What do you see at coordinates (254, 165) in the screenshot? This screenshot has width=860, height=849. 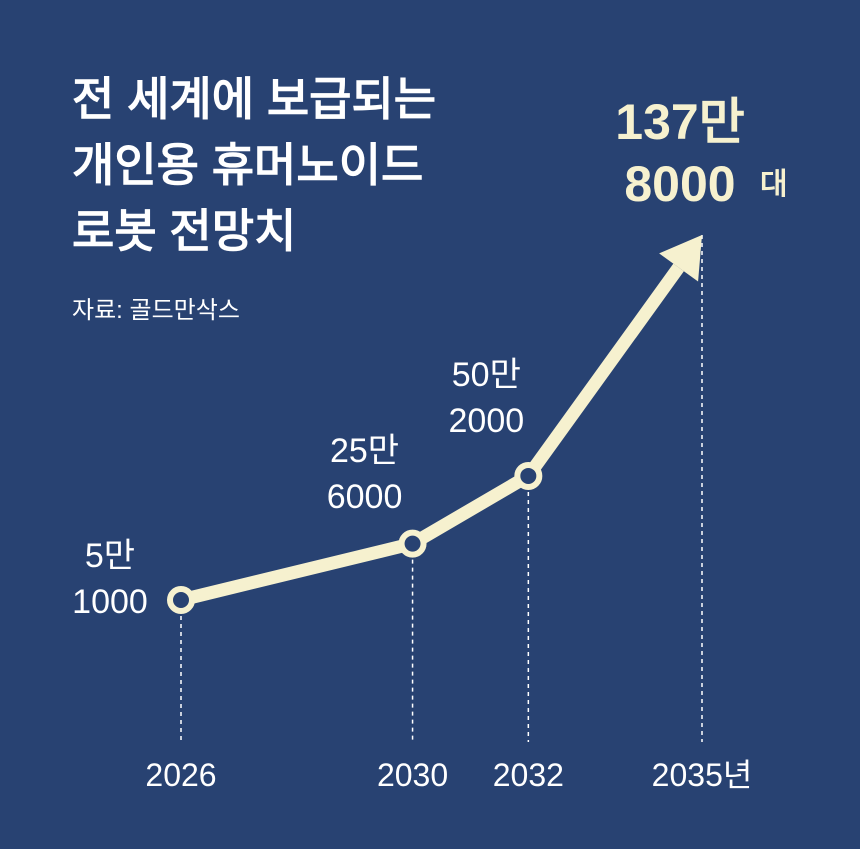 I see `title: 전 세계에 보급되는 개인용 휴머노이드 로봇 전망치` at bounding box center [254, 165].